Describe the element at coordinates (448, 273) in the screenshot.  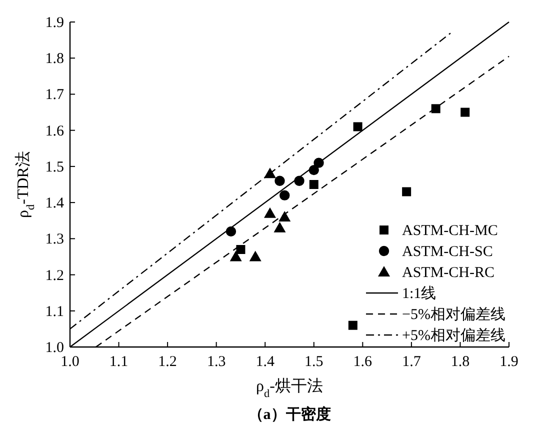
I see `legend-label: ASTM-CH-RC` at that location.